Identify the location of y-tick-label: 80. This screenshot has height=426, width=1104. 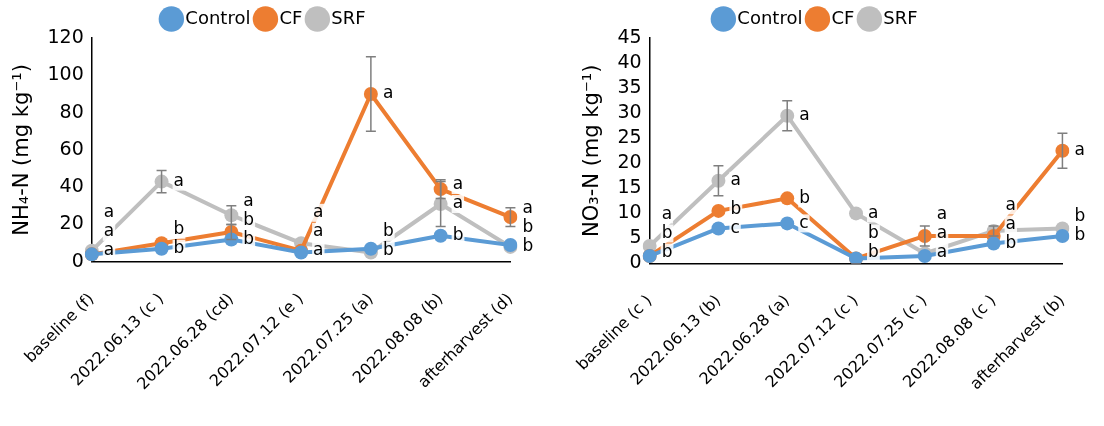
(71, 110).